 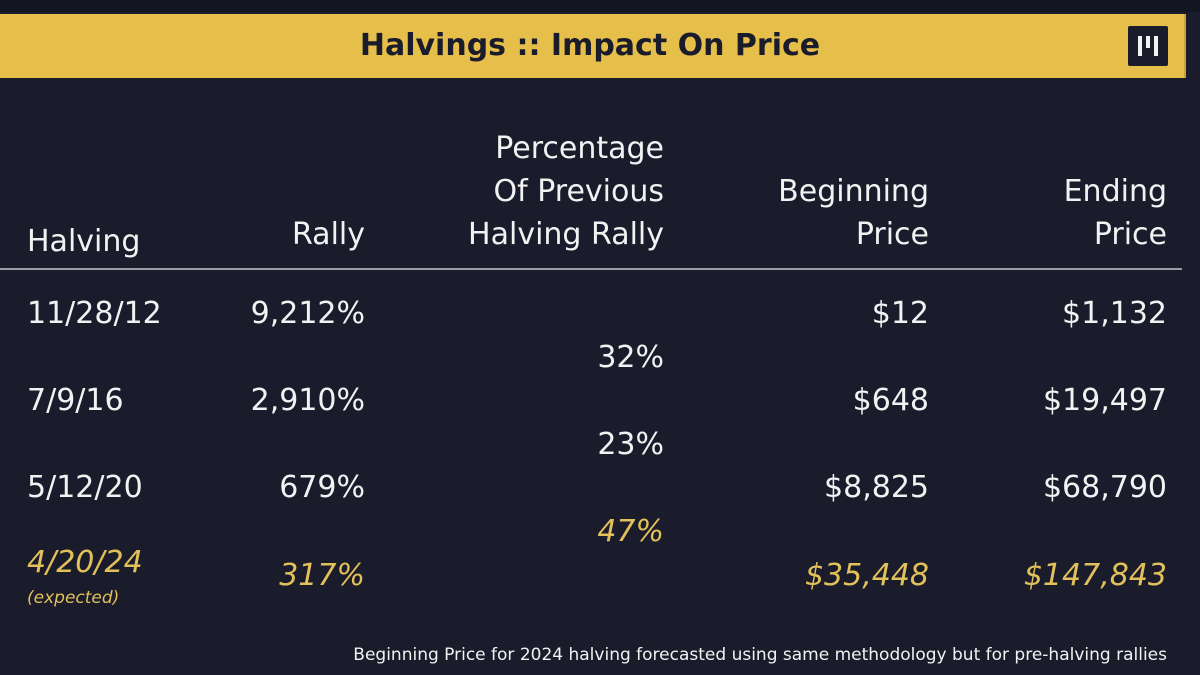 I want to click on page-title: Halvings :: Impact On Price, so click(x=590, y=45).